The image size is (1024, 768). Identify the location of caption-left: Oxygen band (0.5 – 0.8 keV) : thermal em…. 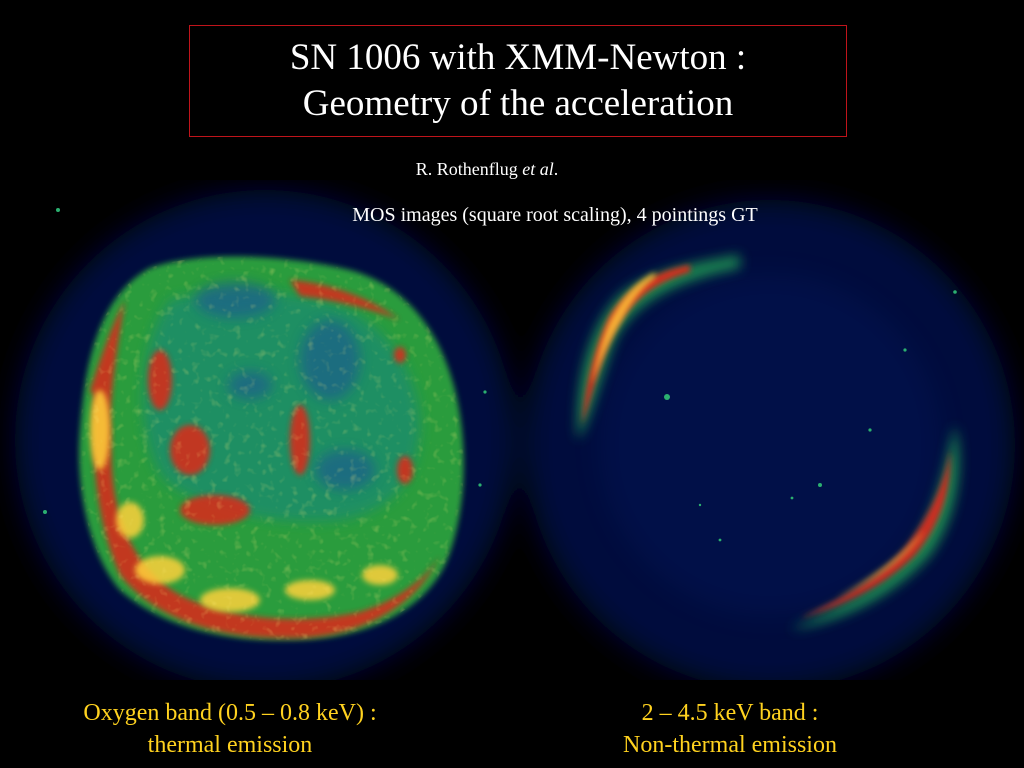
(230, 729).